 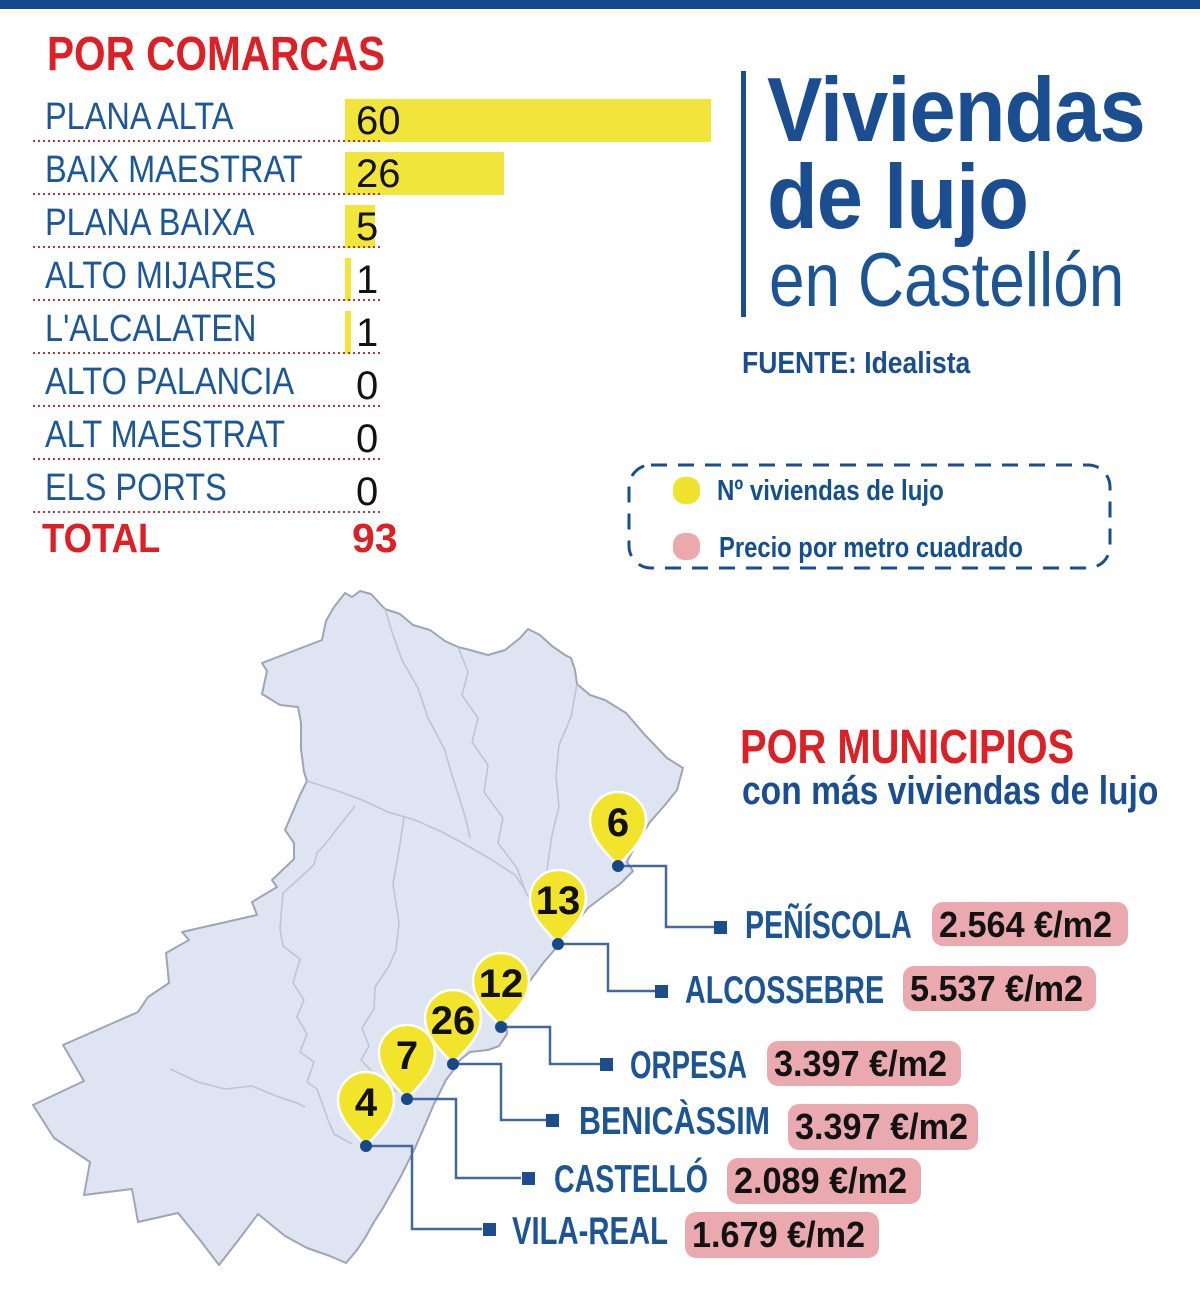 What do you see at coordinates (366, 1103) in the screenshot?
I see `svg-text: 4` at bounding box center [366, 1103].